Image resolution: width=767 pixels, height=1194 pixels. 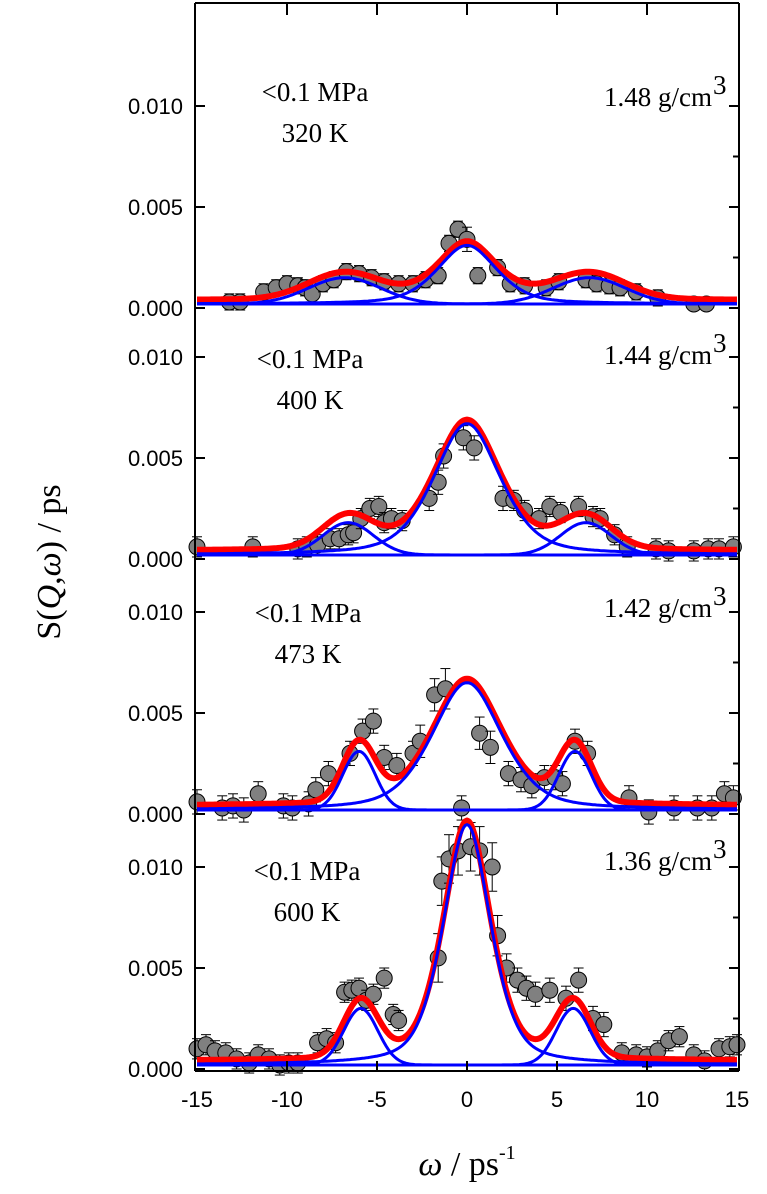 What do you see at coordinates (467, 191) in the screenshot?
I see `panel-1: <0.1 MPa 320 K 1.48 g/cm 3` at bounding box center [467, 191].